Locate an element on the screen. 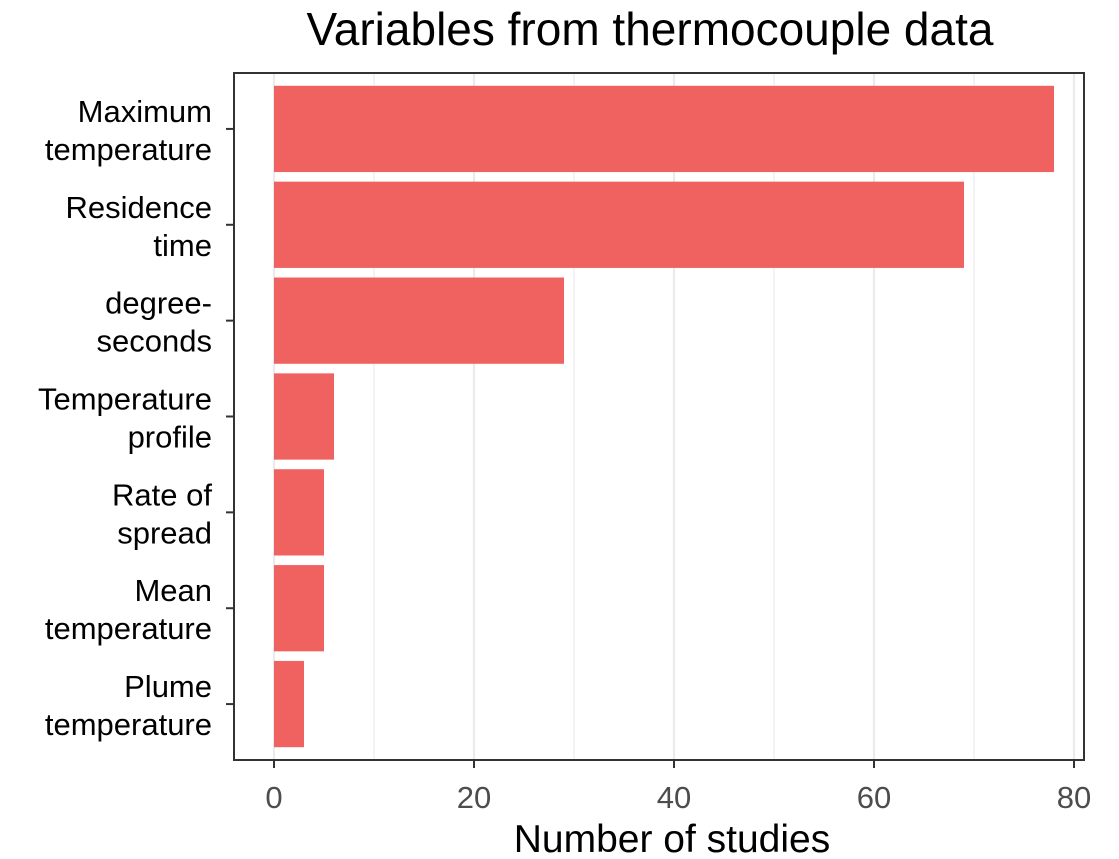 This screenshot has width=1119, height=859. category-label-line: seconds is located at coordinates (154, 341).